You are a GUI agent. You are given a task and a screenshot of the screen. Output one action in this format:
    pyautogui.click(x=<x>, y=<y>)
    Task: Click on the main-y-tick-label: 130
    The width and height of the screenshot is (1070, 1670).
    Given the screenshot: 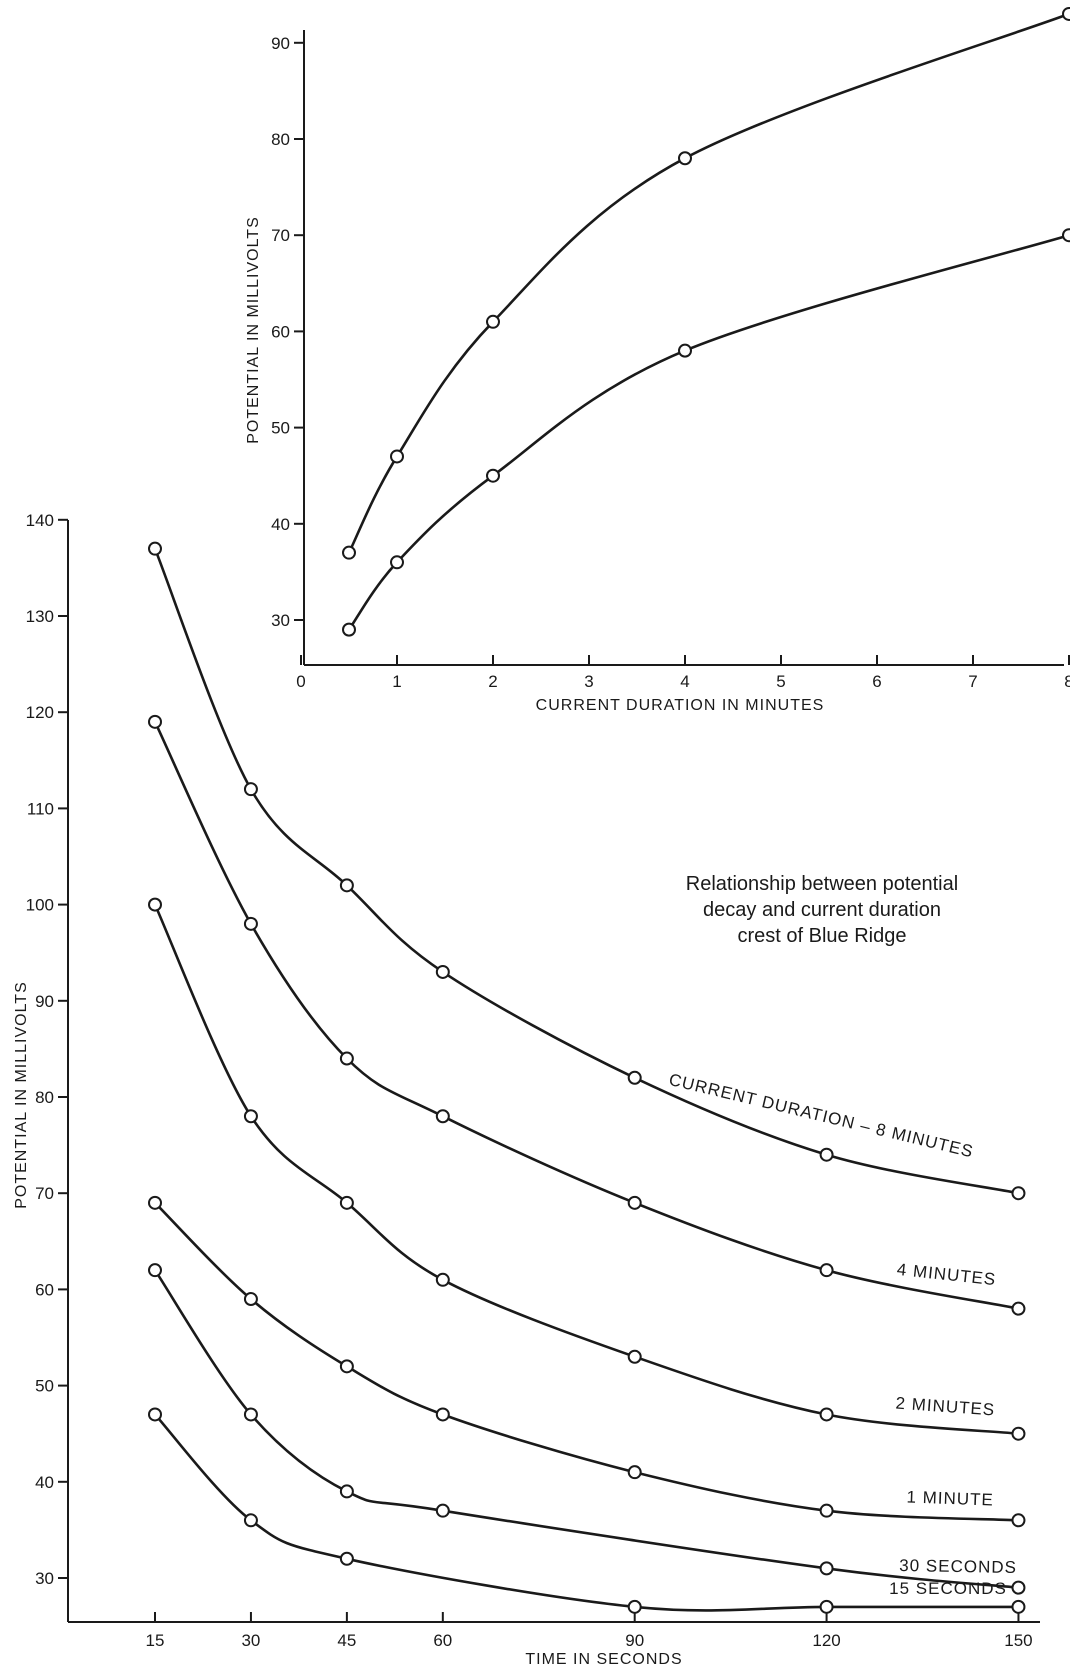 What is the action you would take?
    pyautogui.click(x=40, y=616)
    